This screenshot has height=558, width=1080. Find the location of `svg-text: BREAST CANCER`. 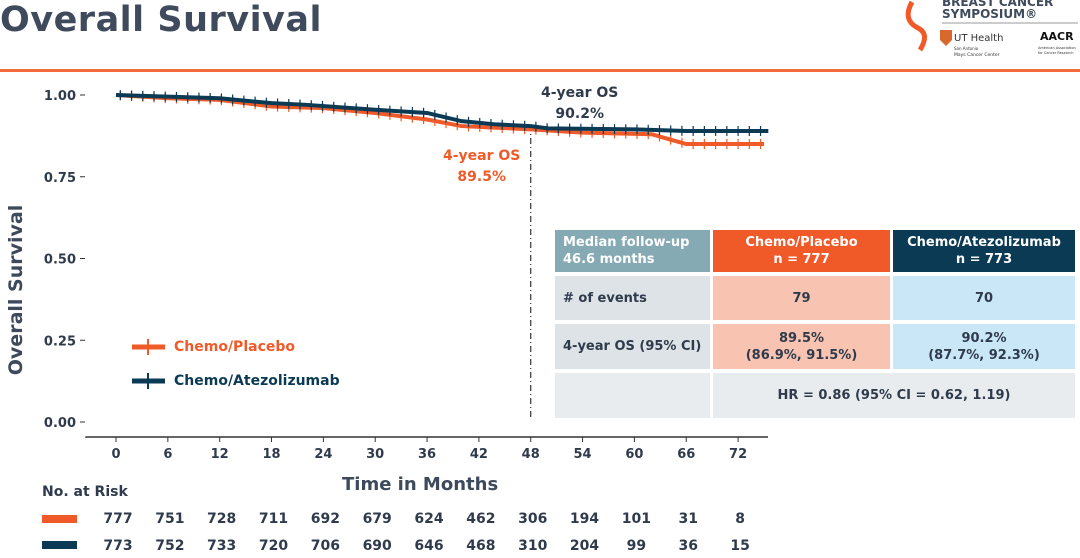

svg-text: BREAST CANCER is located at coordinates (997, 4).